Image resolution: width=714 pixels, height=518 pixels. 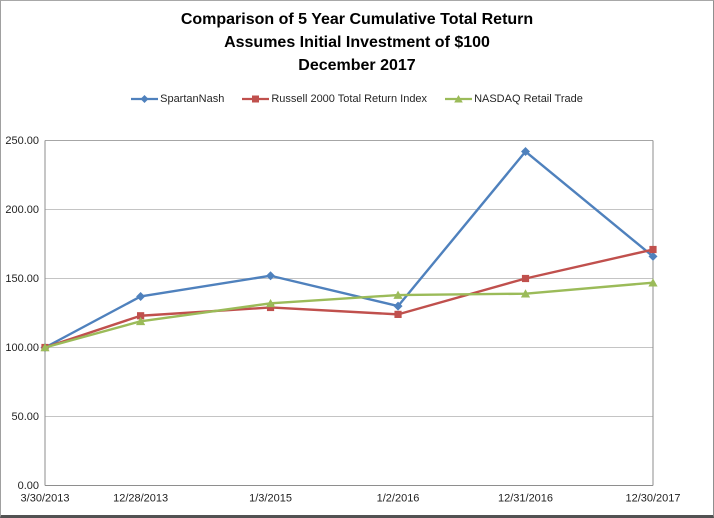 I want to click on triangle-icon, so click(x=458, y=99).